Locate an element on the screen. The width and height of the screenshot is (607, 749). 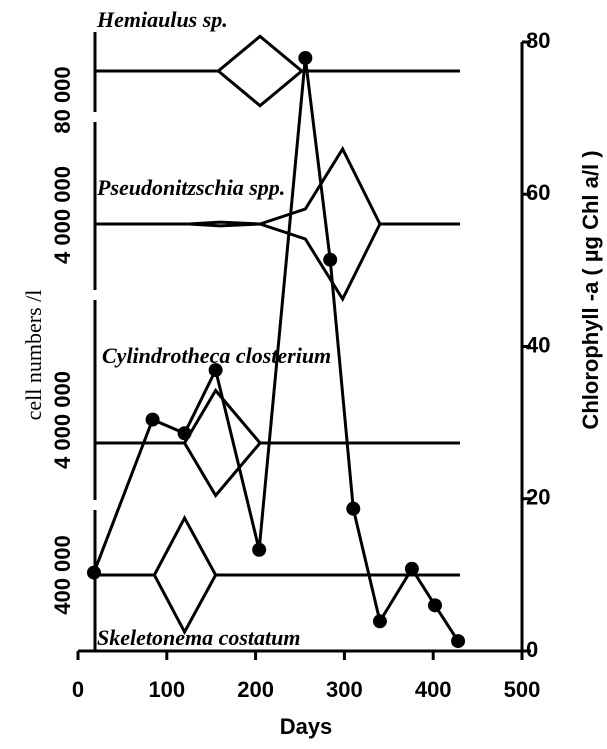
left-axis-label: cell numbers /l is located at coordinates (33, 355).